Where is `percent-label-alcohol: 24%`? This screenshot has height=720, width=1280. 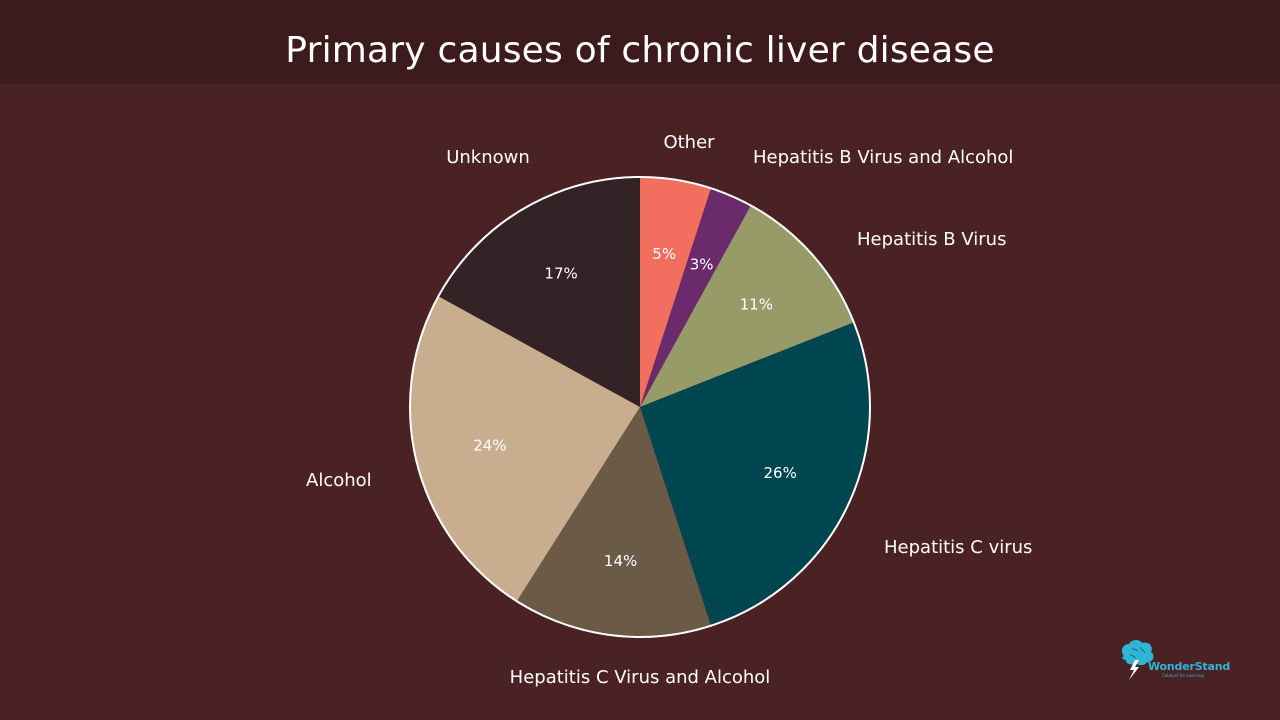
percent-label-alcohol: 24% is located at coordinates (489, 446).